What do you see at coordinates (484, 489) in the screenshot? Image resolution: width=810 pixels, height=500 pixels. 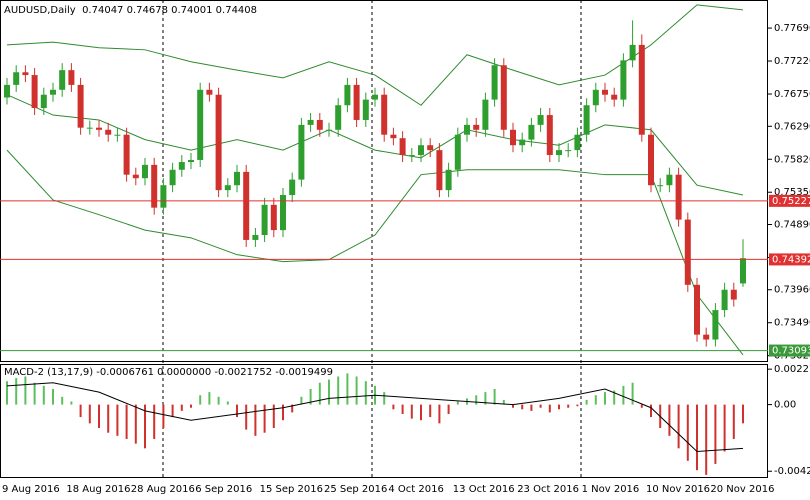 I see `x-tick-label: 13 Oct 2016` at bounding box center [484, 489].